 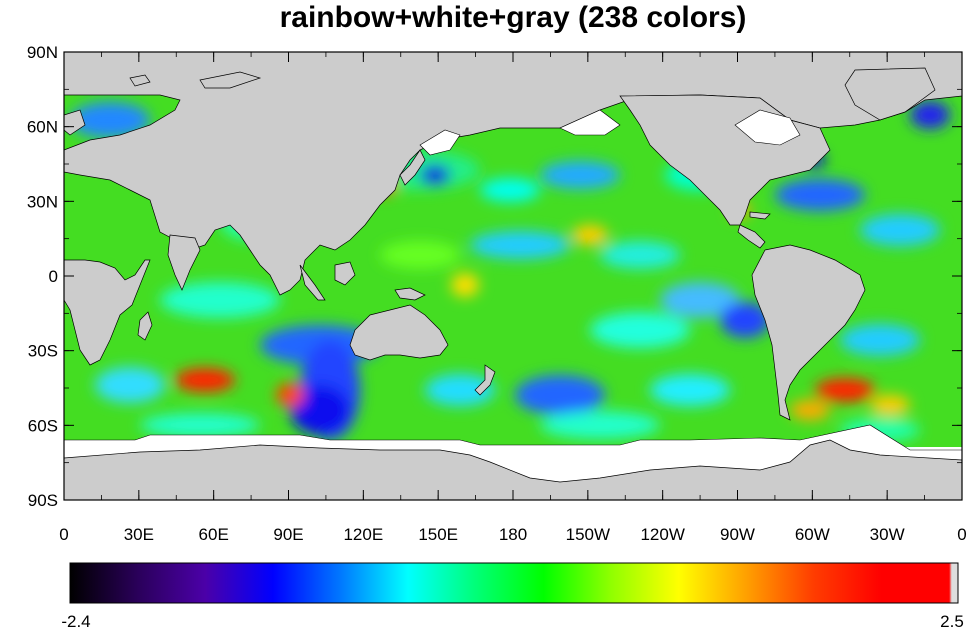 What do you see at coordinates (662, 534) in the screenshot?
I see `lon-tick-label: 120W` at bounding box center [662, 534].